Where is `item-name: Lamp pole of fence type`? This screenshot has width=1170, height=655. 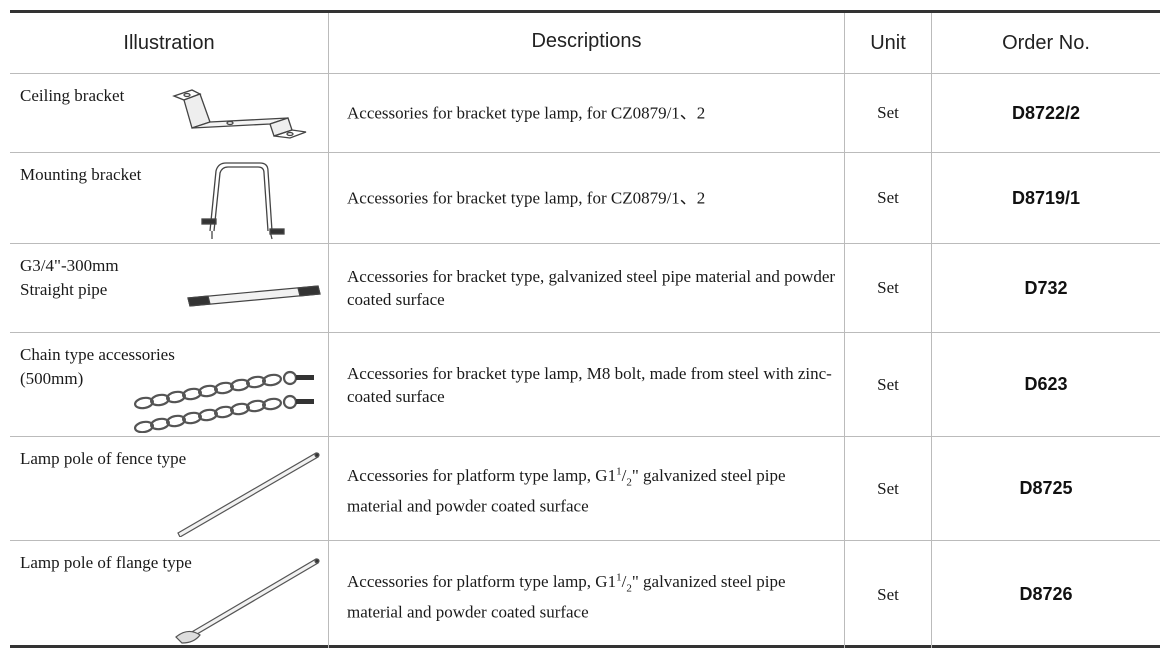 item-name: Lamp pole of fence type is located at coordinates (103, 458).